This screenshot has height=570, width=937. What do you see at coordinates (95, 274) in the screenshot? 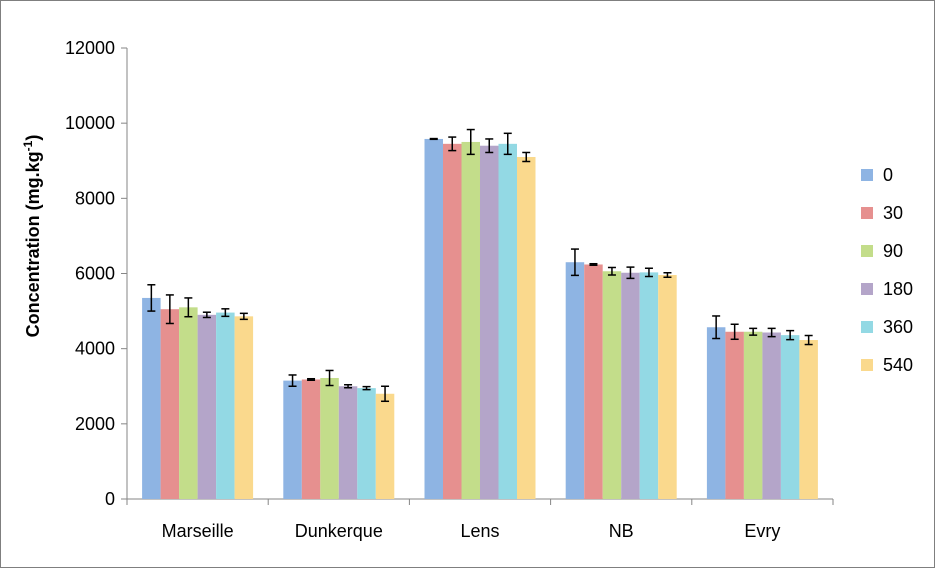
I see `y-tick-label: 6000` at bounding box center [95, 274].